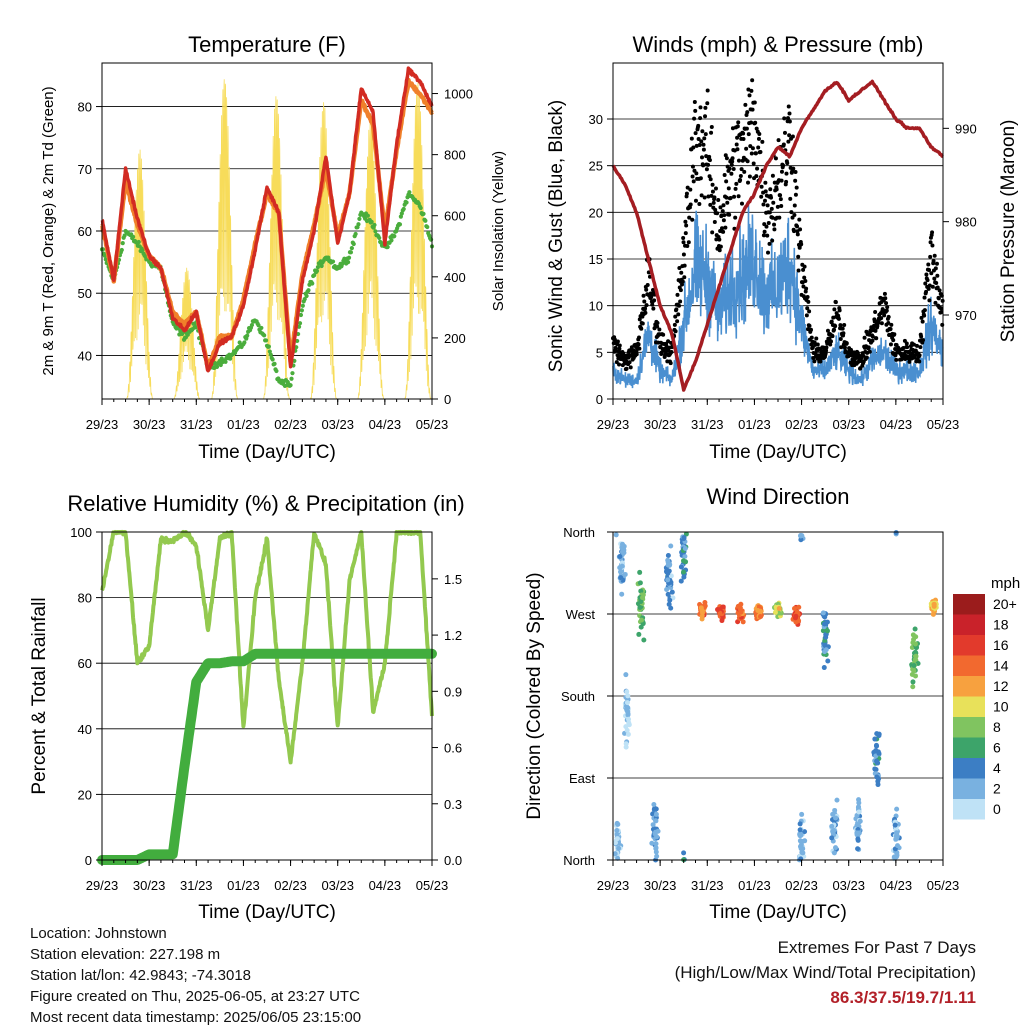  Describe the element at coordinates (455, 338) in the screenshot. I see `temperature-ytick-right-label: 200` at that location.